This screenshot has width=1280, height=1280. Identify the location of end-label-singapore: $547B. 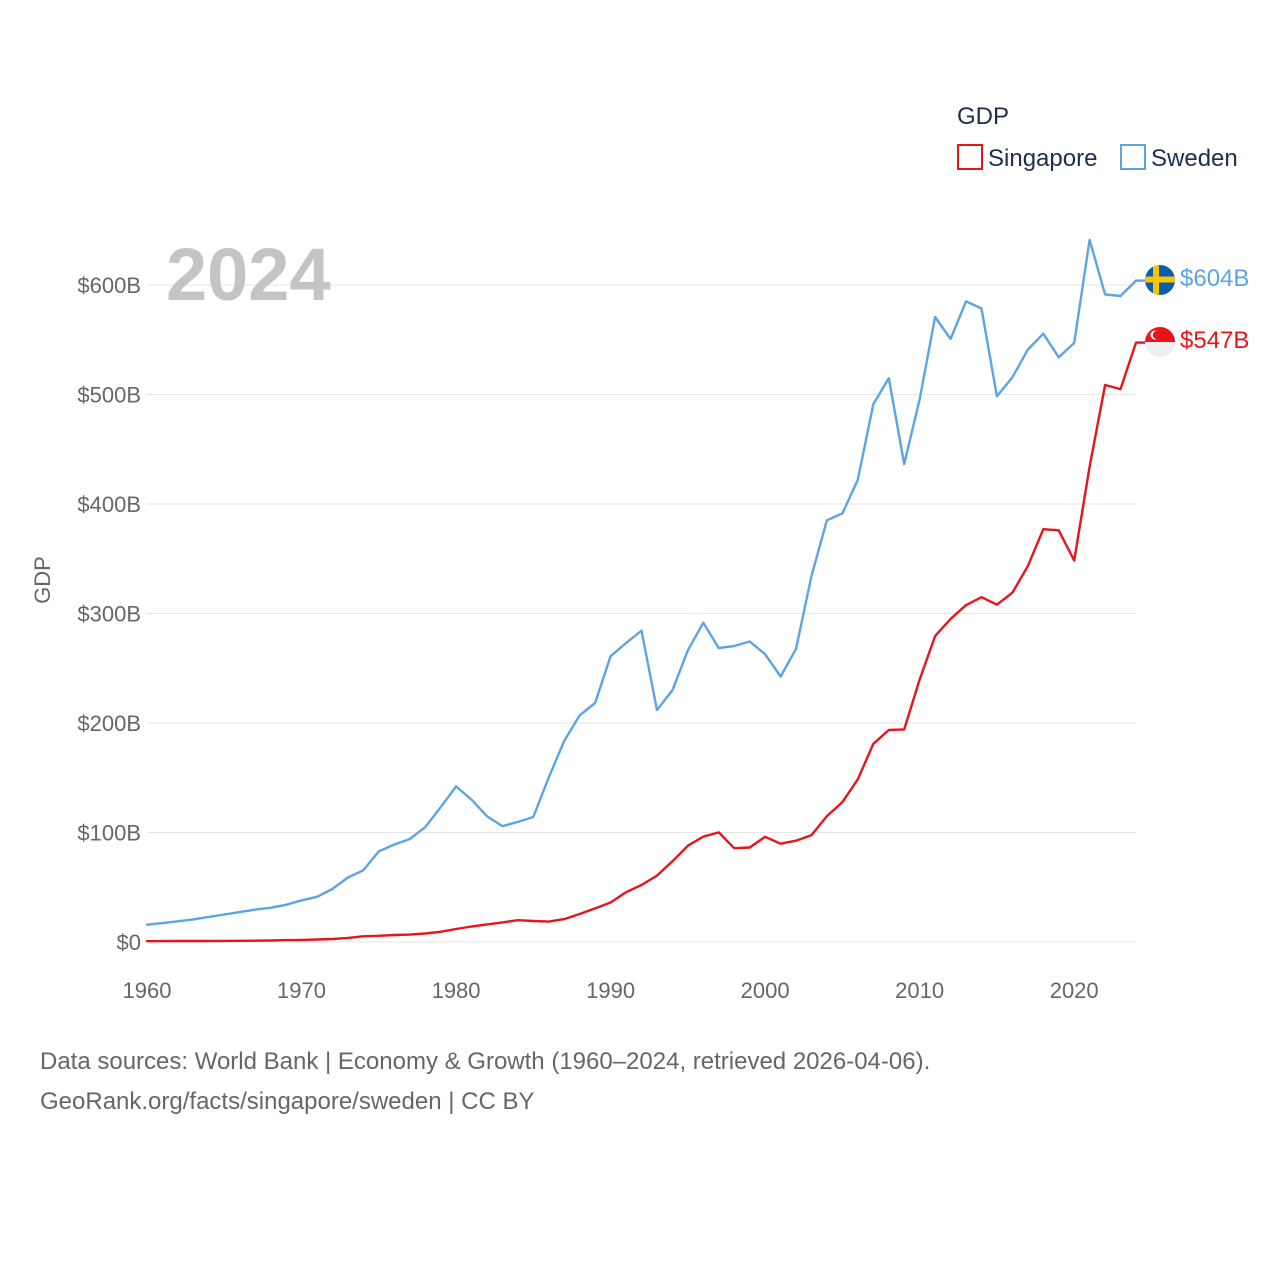
(1214, 340).